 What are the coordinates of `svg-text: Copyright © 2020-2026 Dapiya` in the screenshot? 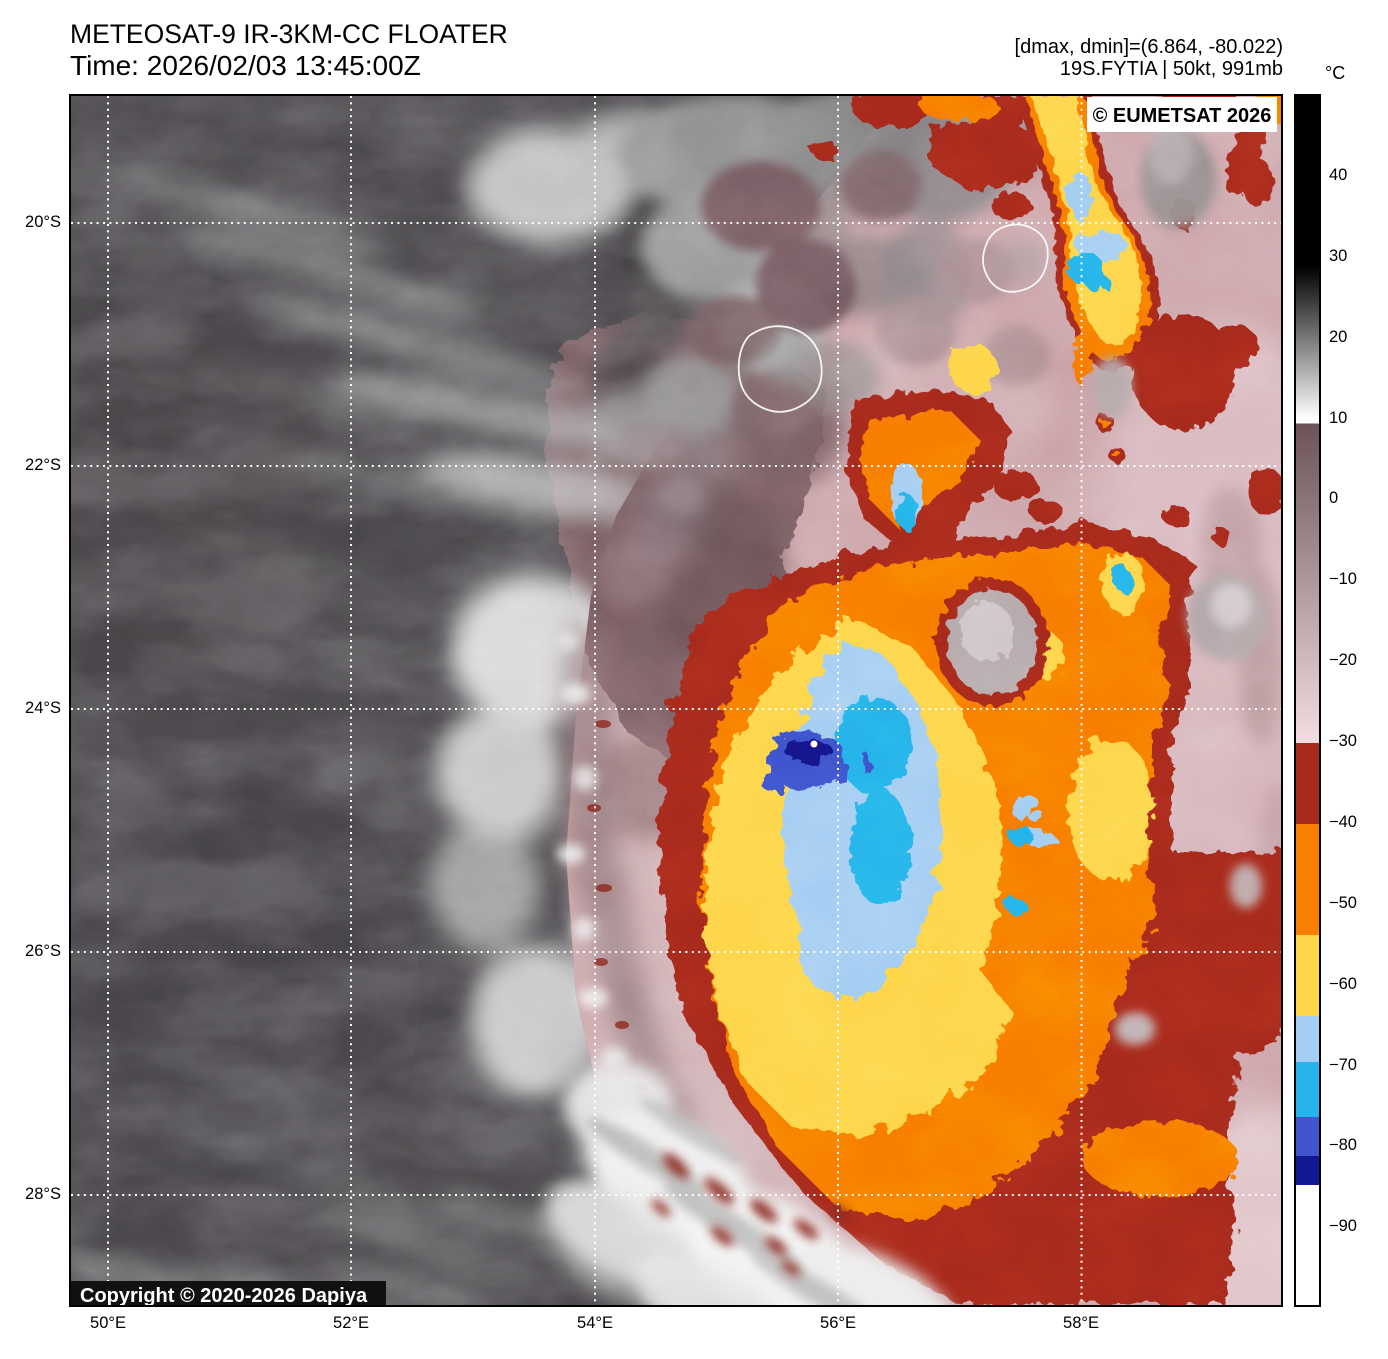 It's located at (224, 1295).